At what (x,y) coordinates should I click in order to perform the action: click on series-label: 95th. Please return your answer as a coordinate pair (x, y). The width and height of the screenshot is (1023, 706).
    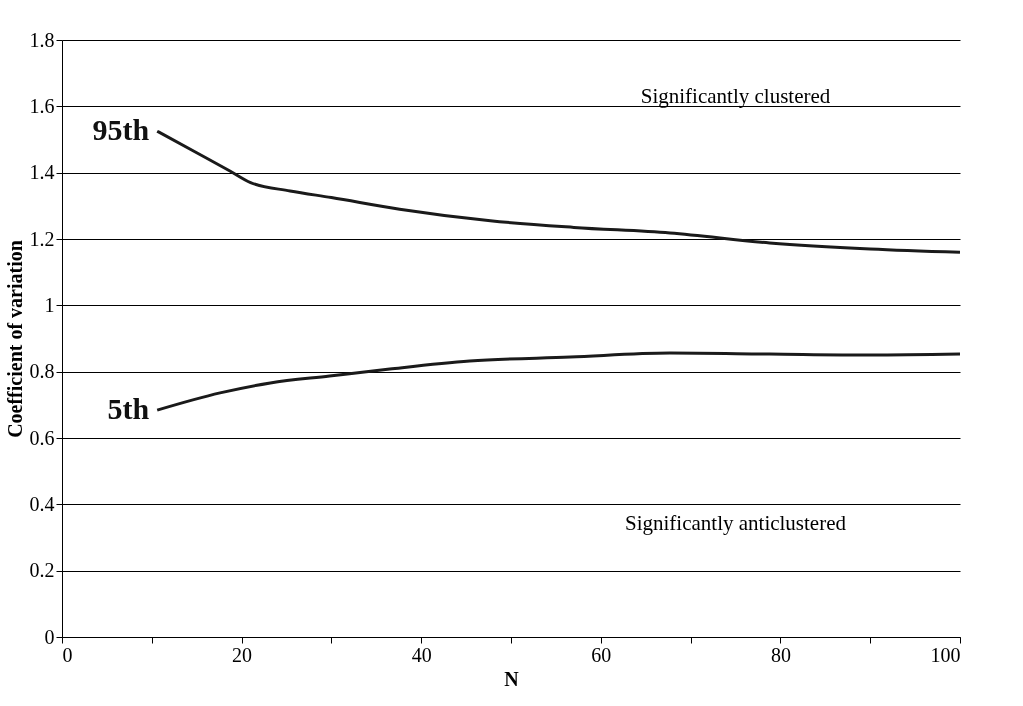
    Looking at the image, I should click on (121, 130).